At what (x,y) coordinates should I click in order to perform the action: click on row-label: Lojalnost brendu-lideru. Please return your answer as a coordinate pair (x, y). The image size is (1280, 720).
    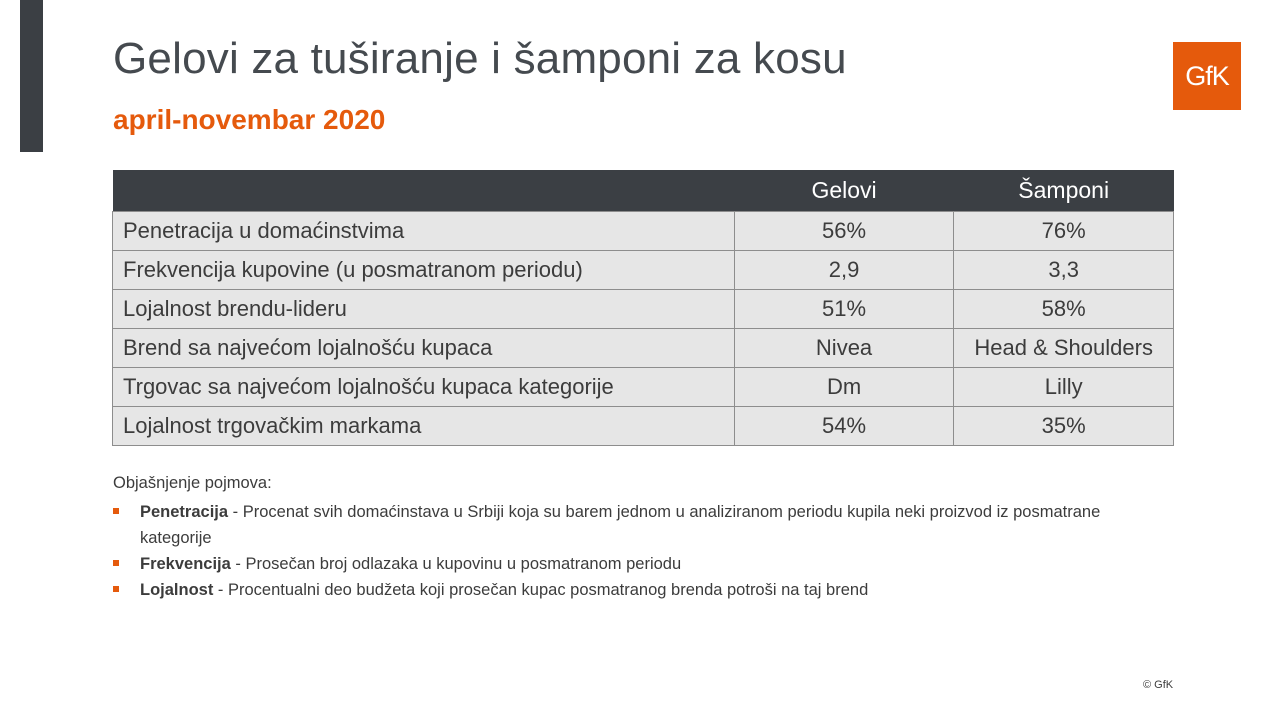
    Looking at the image, I should click on (423, 309).